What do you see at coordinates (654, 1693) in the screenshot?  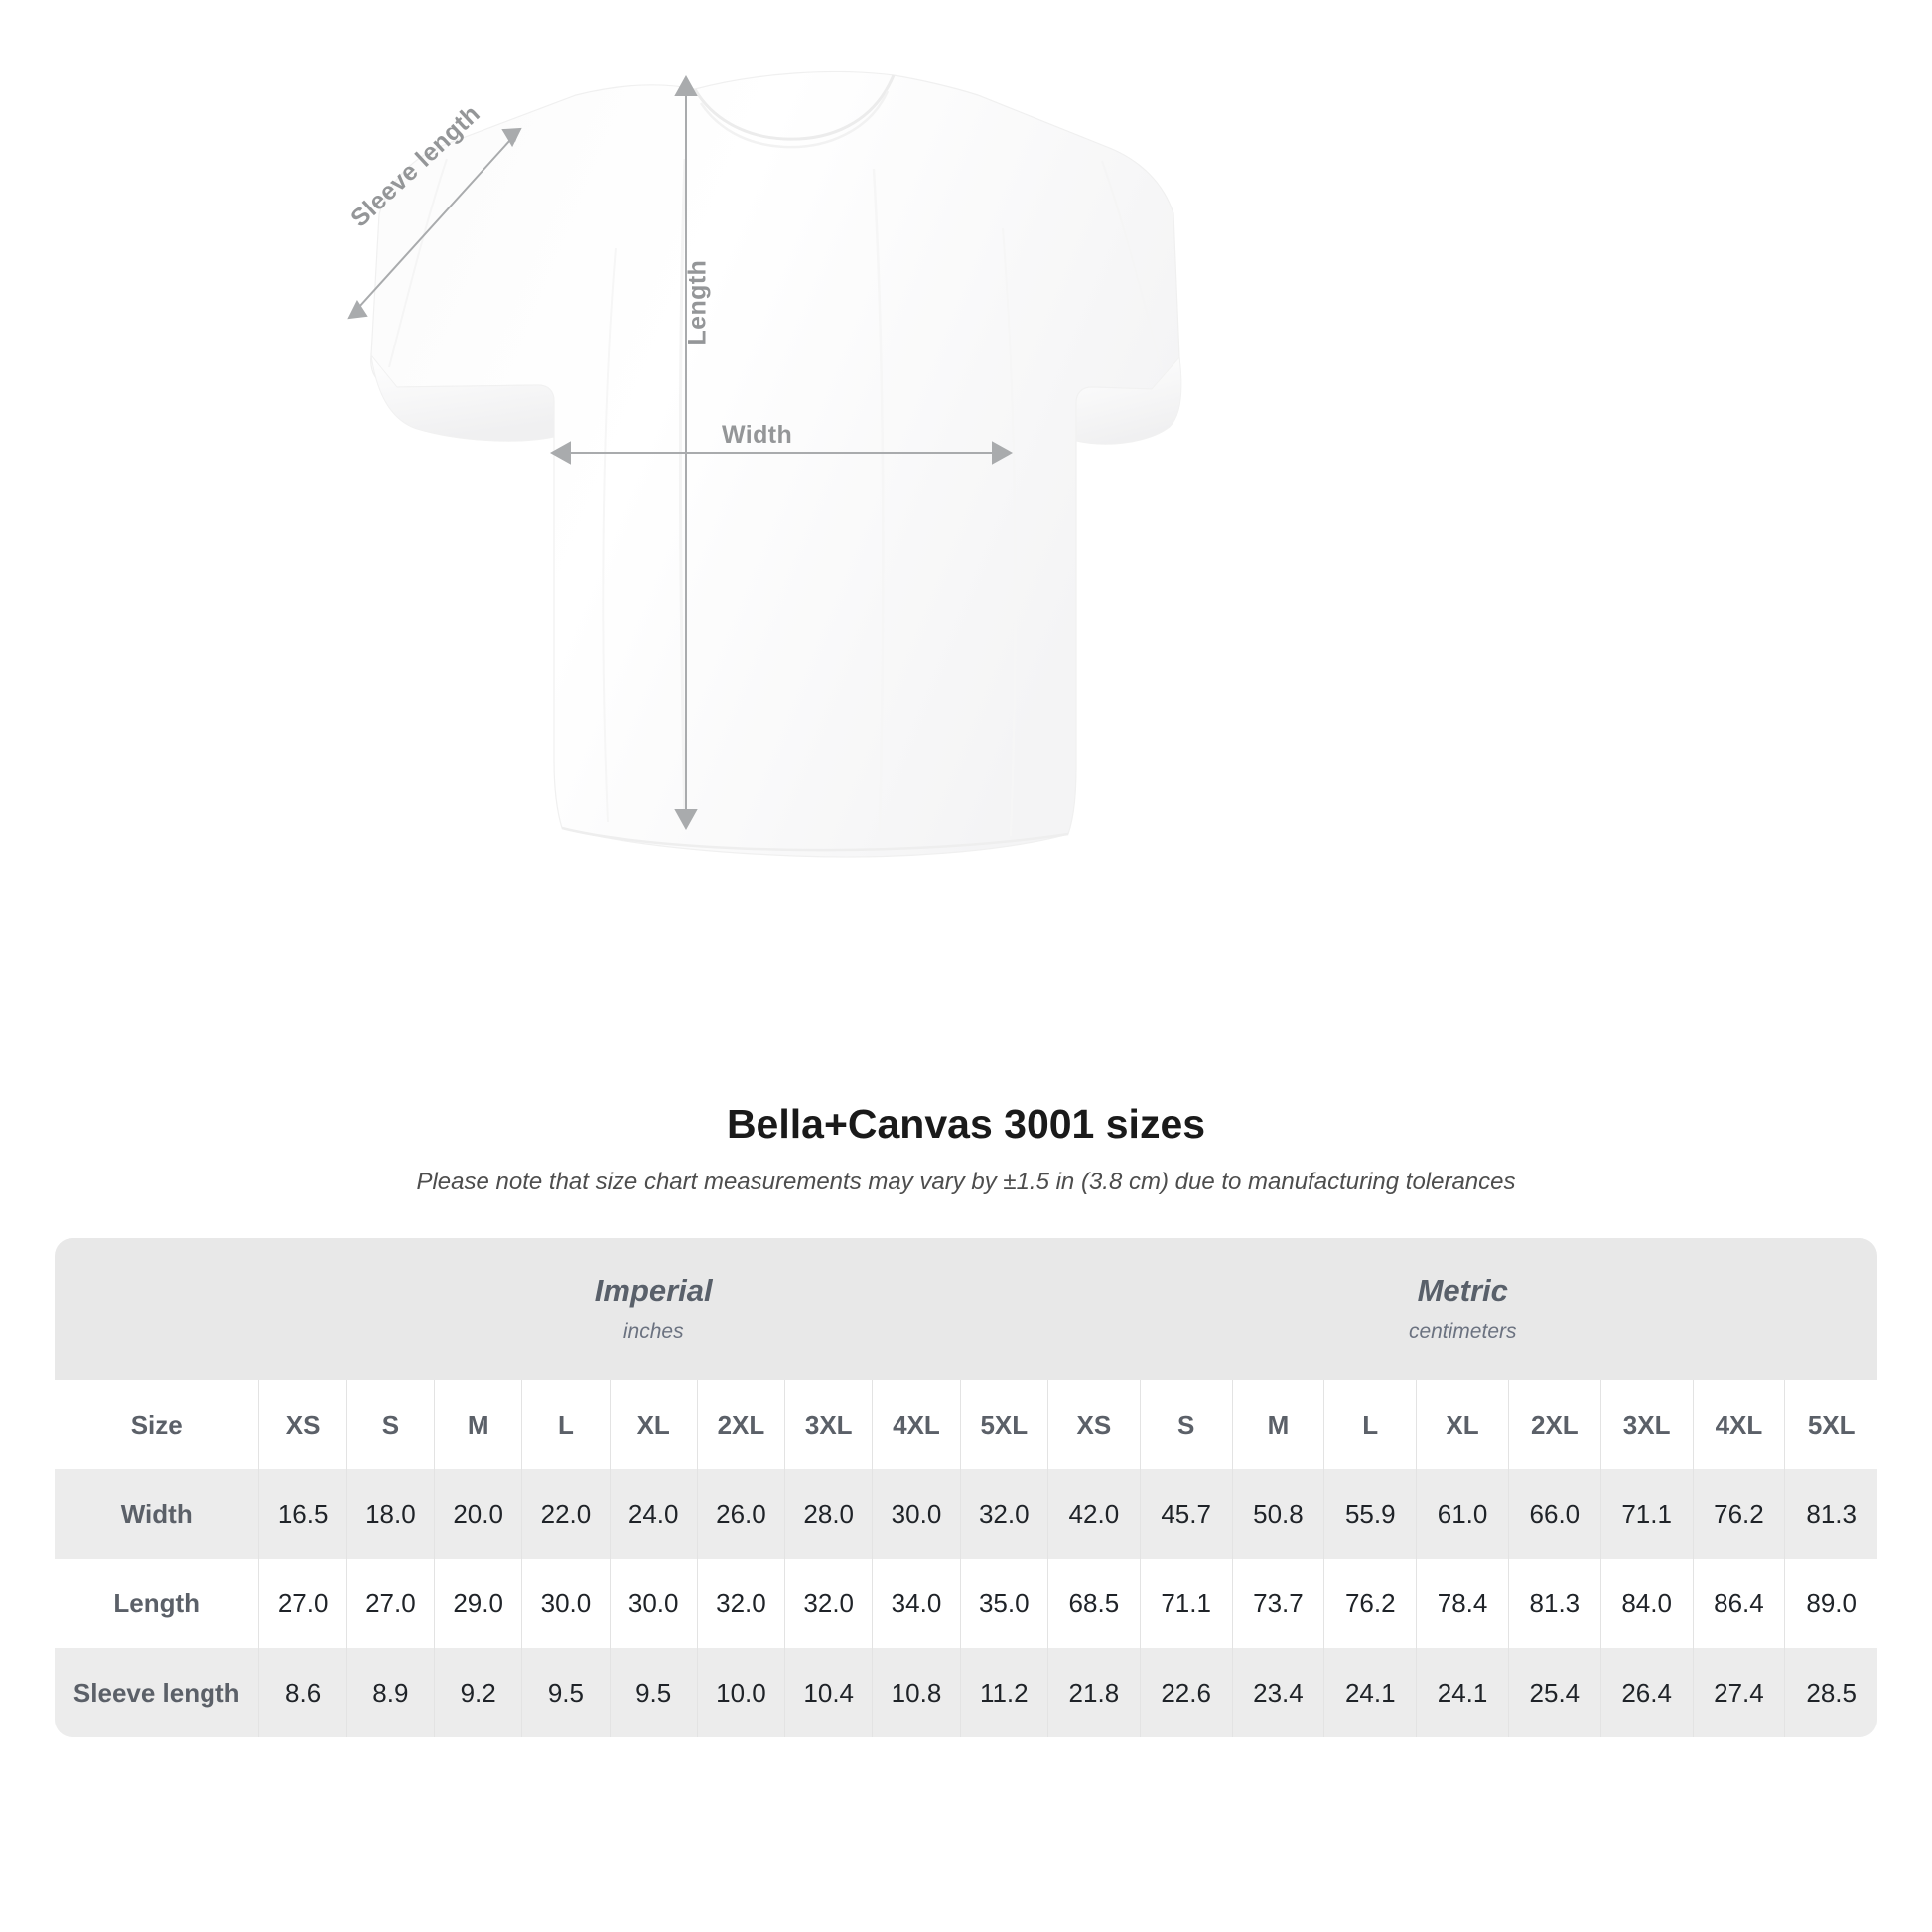 I see `cell-sleeve-imperial-xl: 9.5` at bounding box center [654, 1693].